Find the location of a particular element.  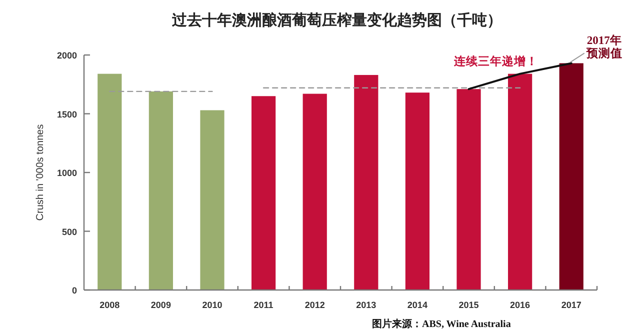

x-tick-label: 2012 is located at coordinates (314, 305).